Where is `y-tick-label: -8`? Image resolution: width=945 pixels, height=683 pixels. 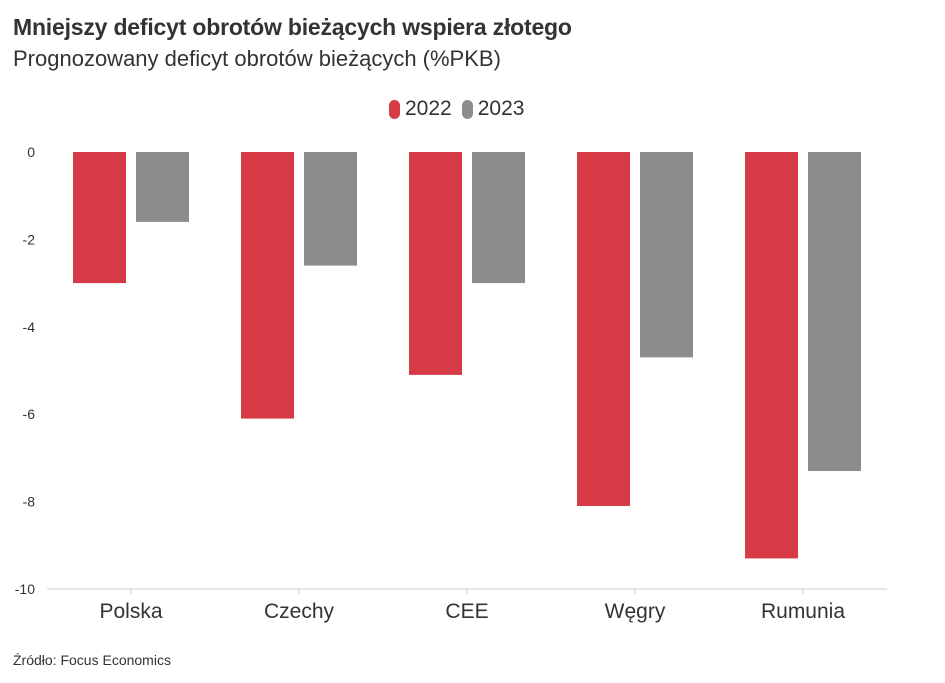 y-tick-label: -8 is located at coordinates (29, 502).